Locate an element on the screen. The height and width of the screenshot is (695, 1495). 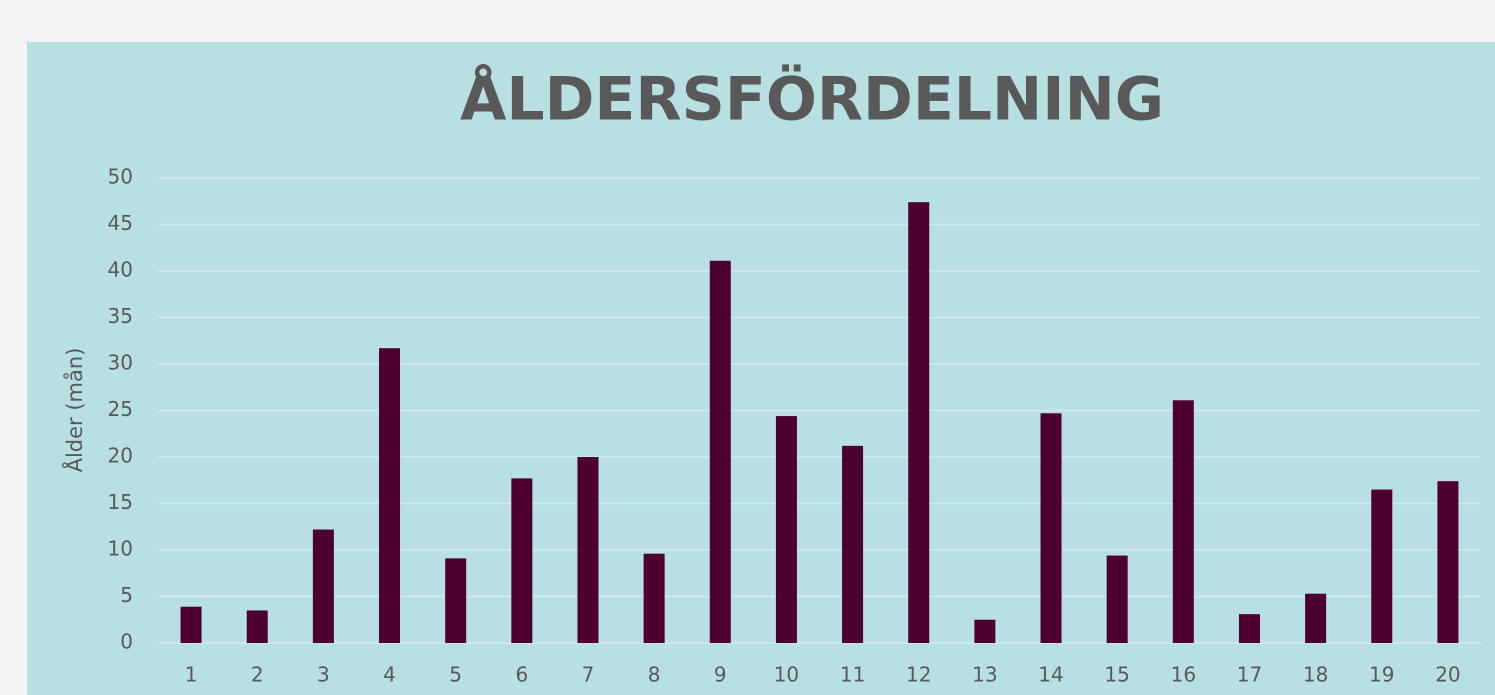
y-tick-label: 25 is located at coordinates (120, 409).